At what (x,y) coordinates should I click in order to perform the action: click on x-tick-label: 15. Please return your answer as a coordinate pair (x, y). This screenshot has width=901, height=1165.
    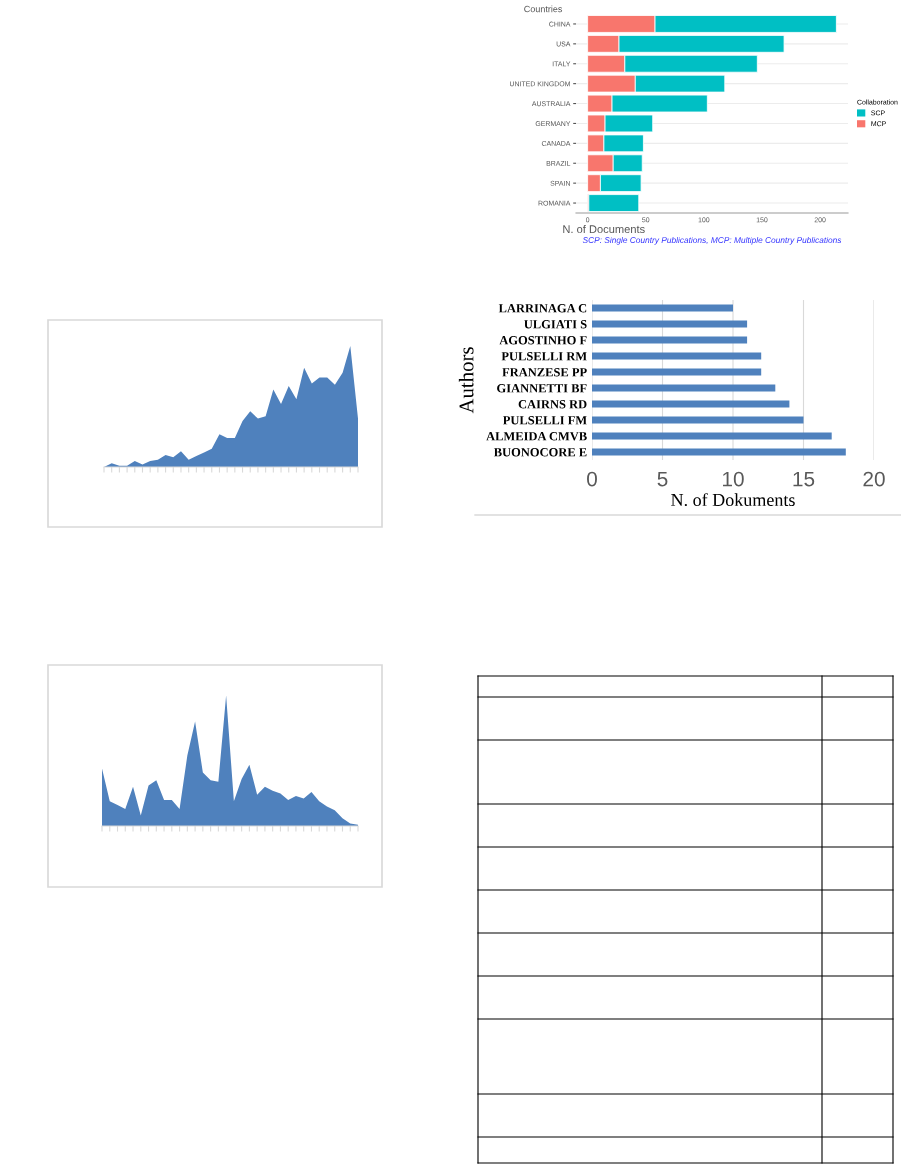
    Looking at the image, I should click on (804, 479).